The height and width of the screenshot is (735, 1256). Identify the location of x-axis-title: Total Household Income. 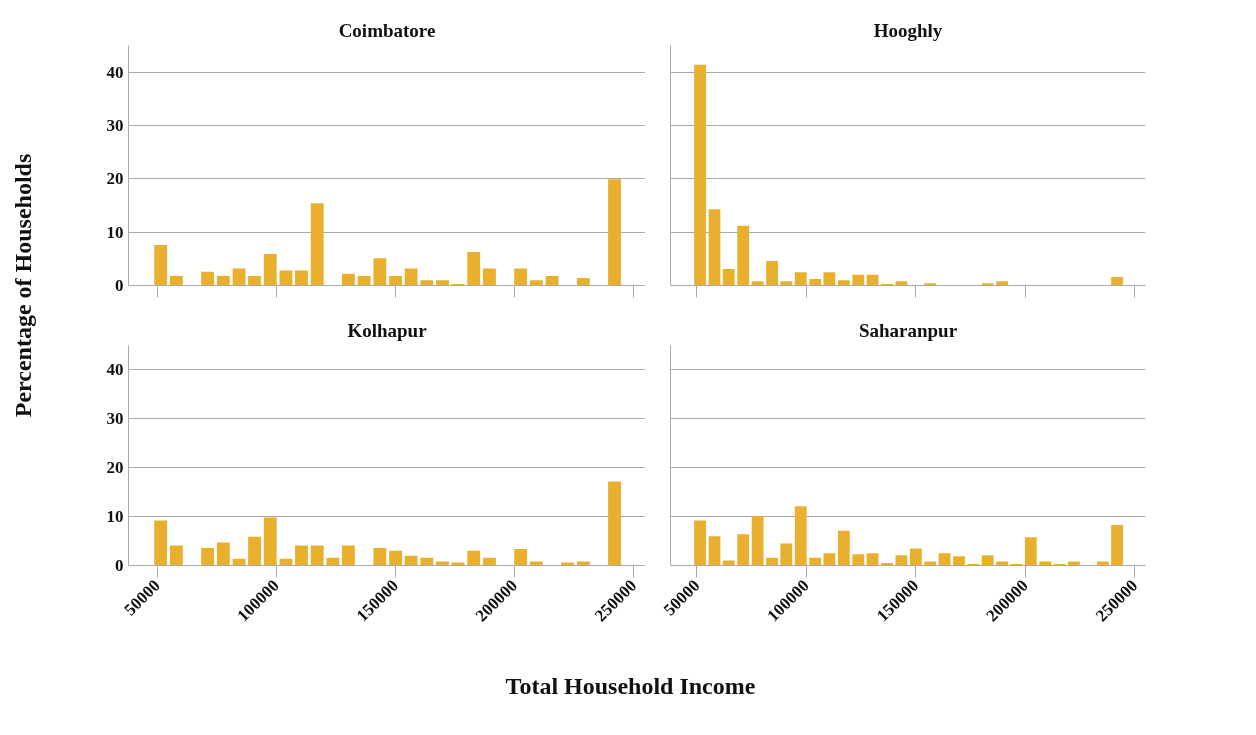
(630, 685).